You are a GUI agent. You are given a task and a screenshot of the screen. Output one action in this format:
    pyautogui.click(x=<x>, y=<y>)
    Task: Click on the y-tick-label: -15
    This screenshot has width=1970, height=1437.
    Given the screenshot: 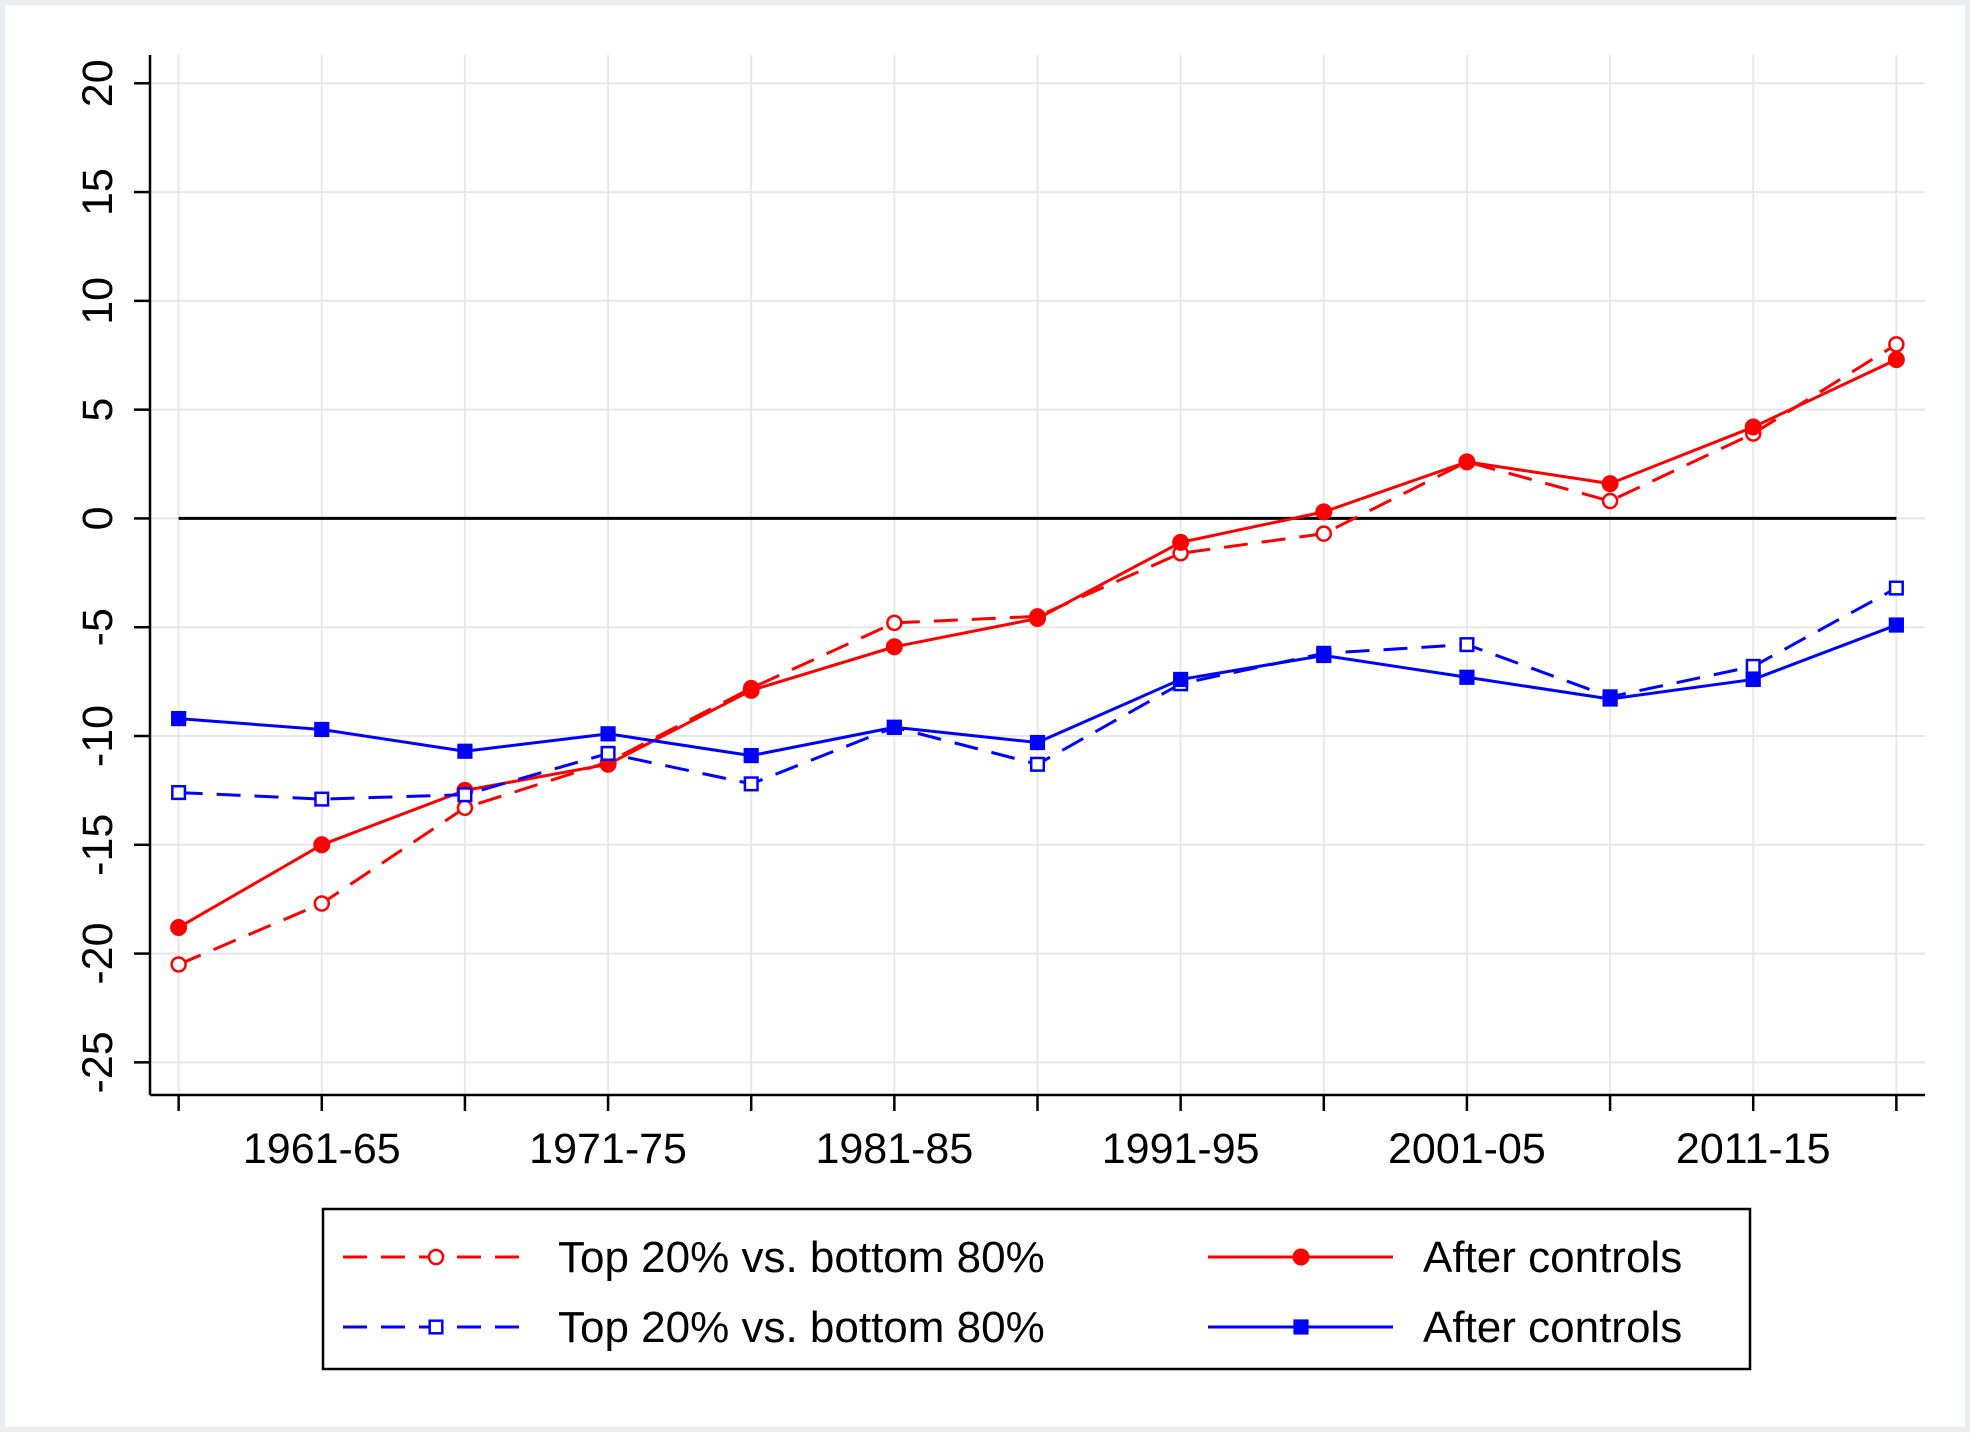 What is the action you would take?
    pyautogui.click(x=98, y=845)
    